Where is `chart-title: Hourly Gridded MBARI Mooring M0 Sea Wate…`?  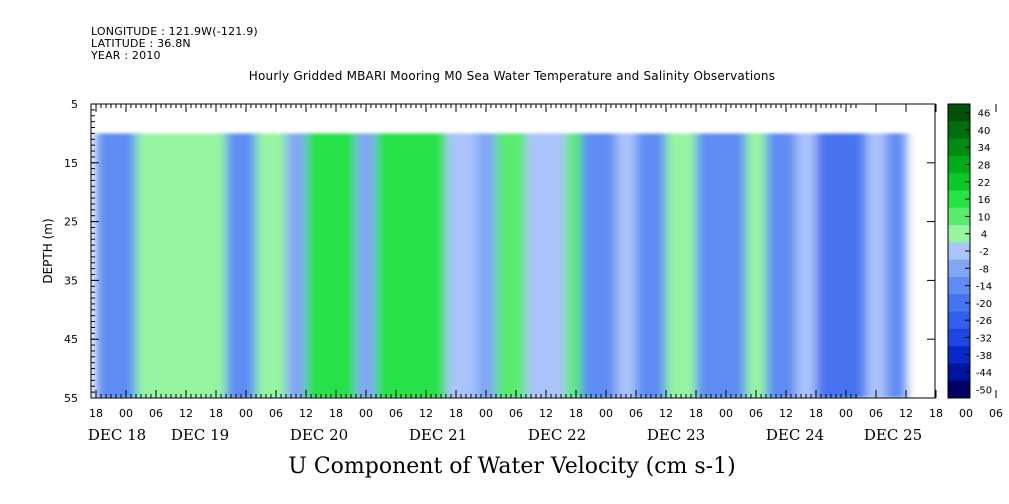
chart-title: Hourly Gridded MBARI Mooring M0 Sea Wate… is located at coordinates (512, 76).